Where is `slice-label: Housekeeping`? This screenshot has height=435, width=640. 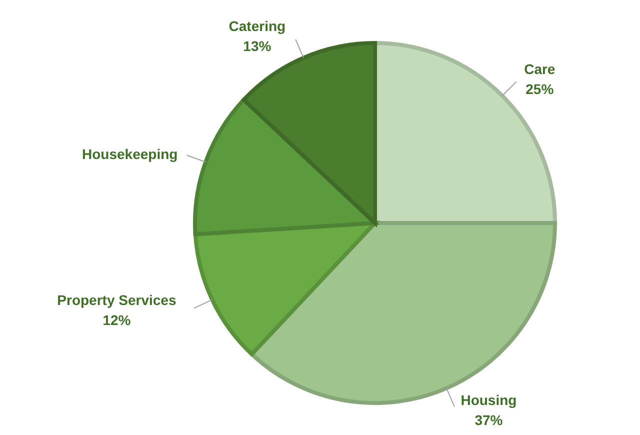 slice-label: Housekeeping is located at coordinates (130, 154).